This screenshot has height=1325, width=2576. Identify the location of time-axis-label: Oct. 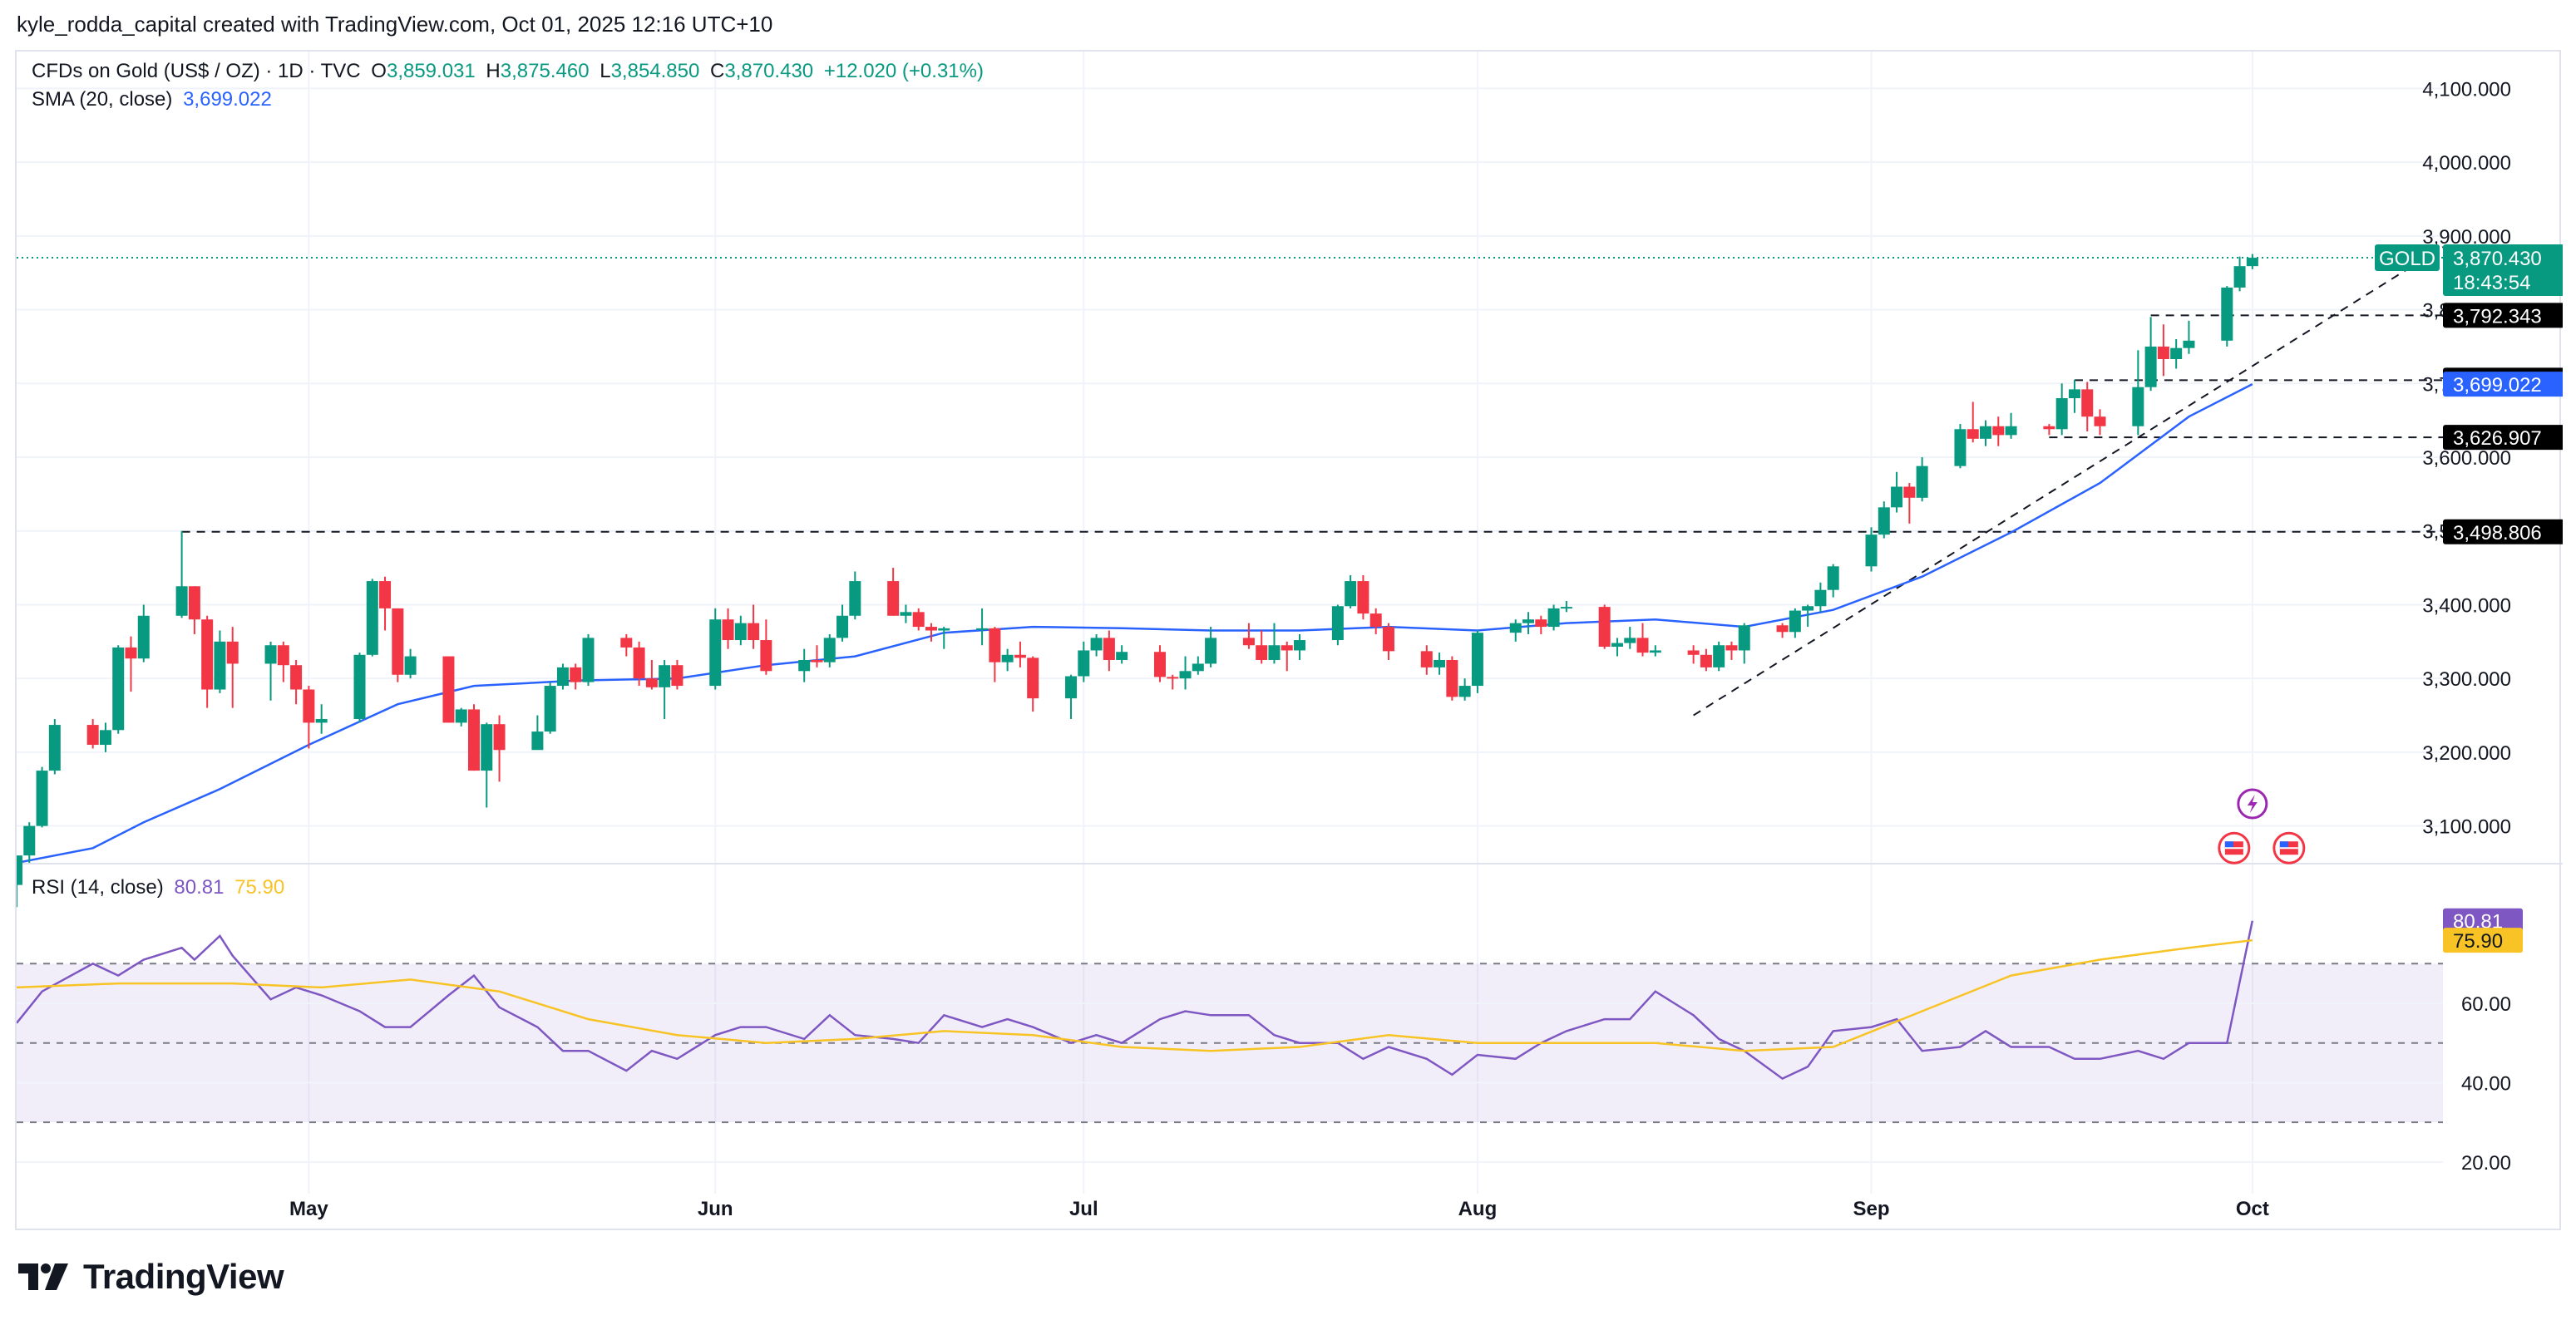
(2252, 1209).